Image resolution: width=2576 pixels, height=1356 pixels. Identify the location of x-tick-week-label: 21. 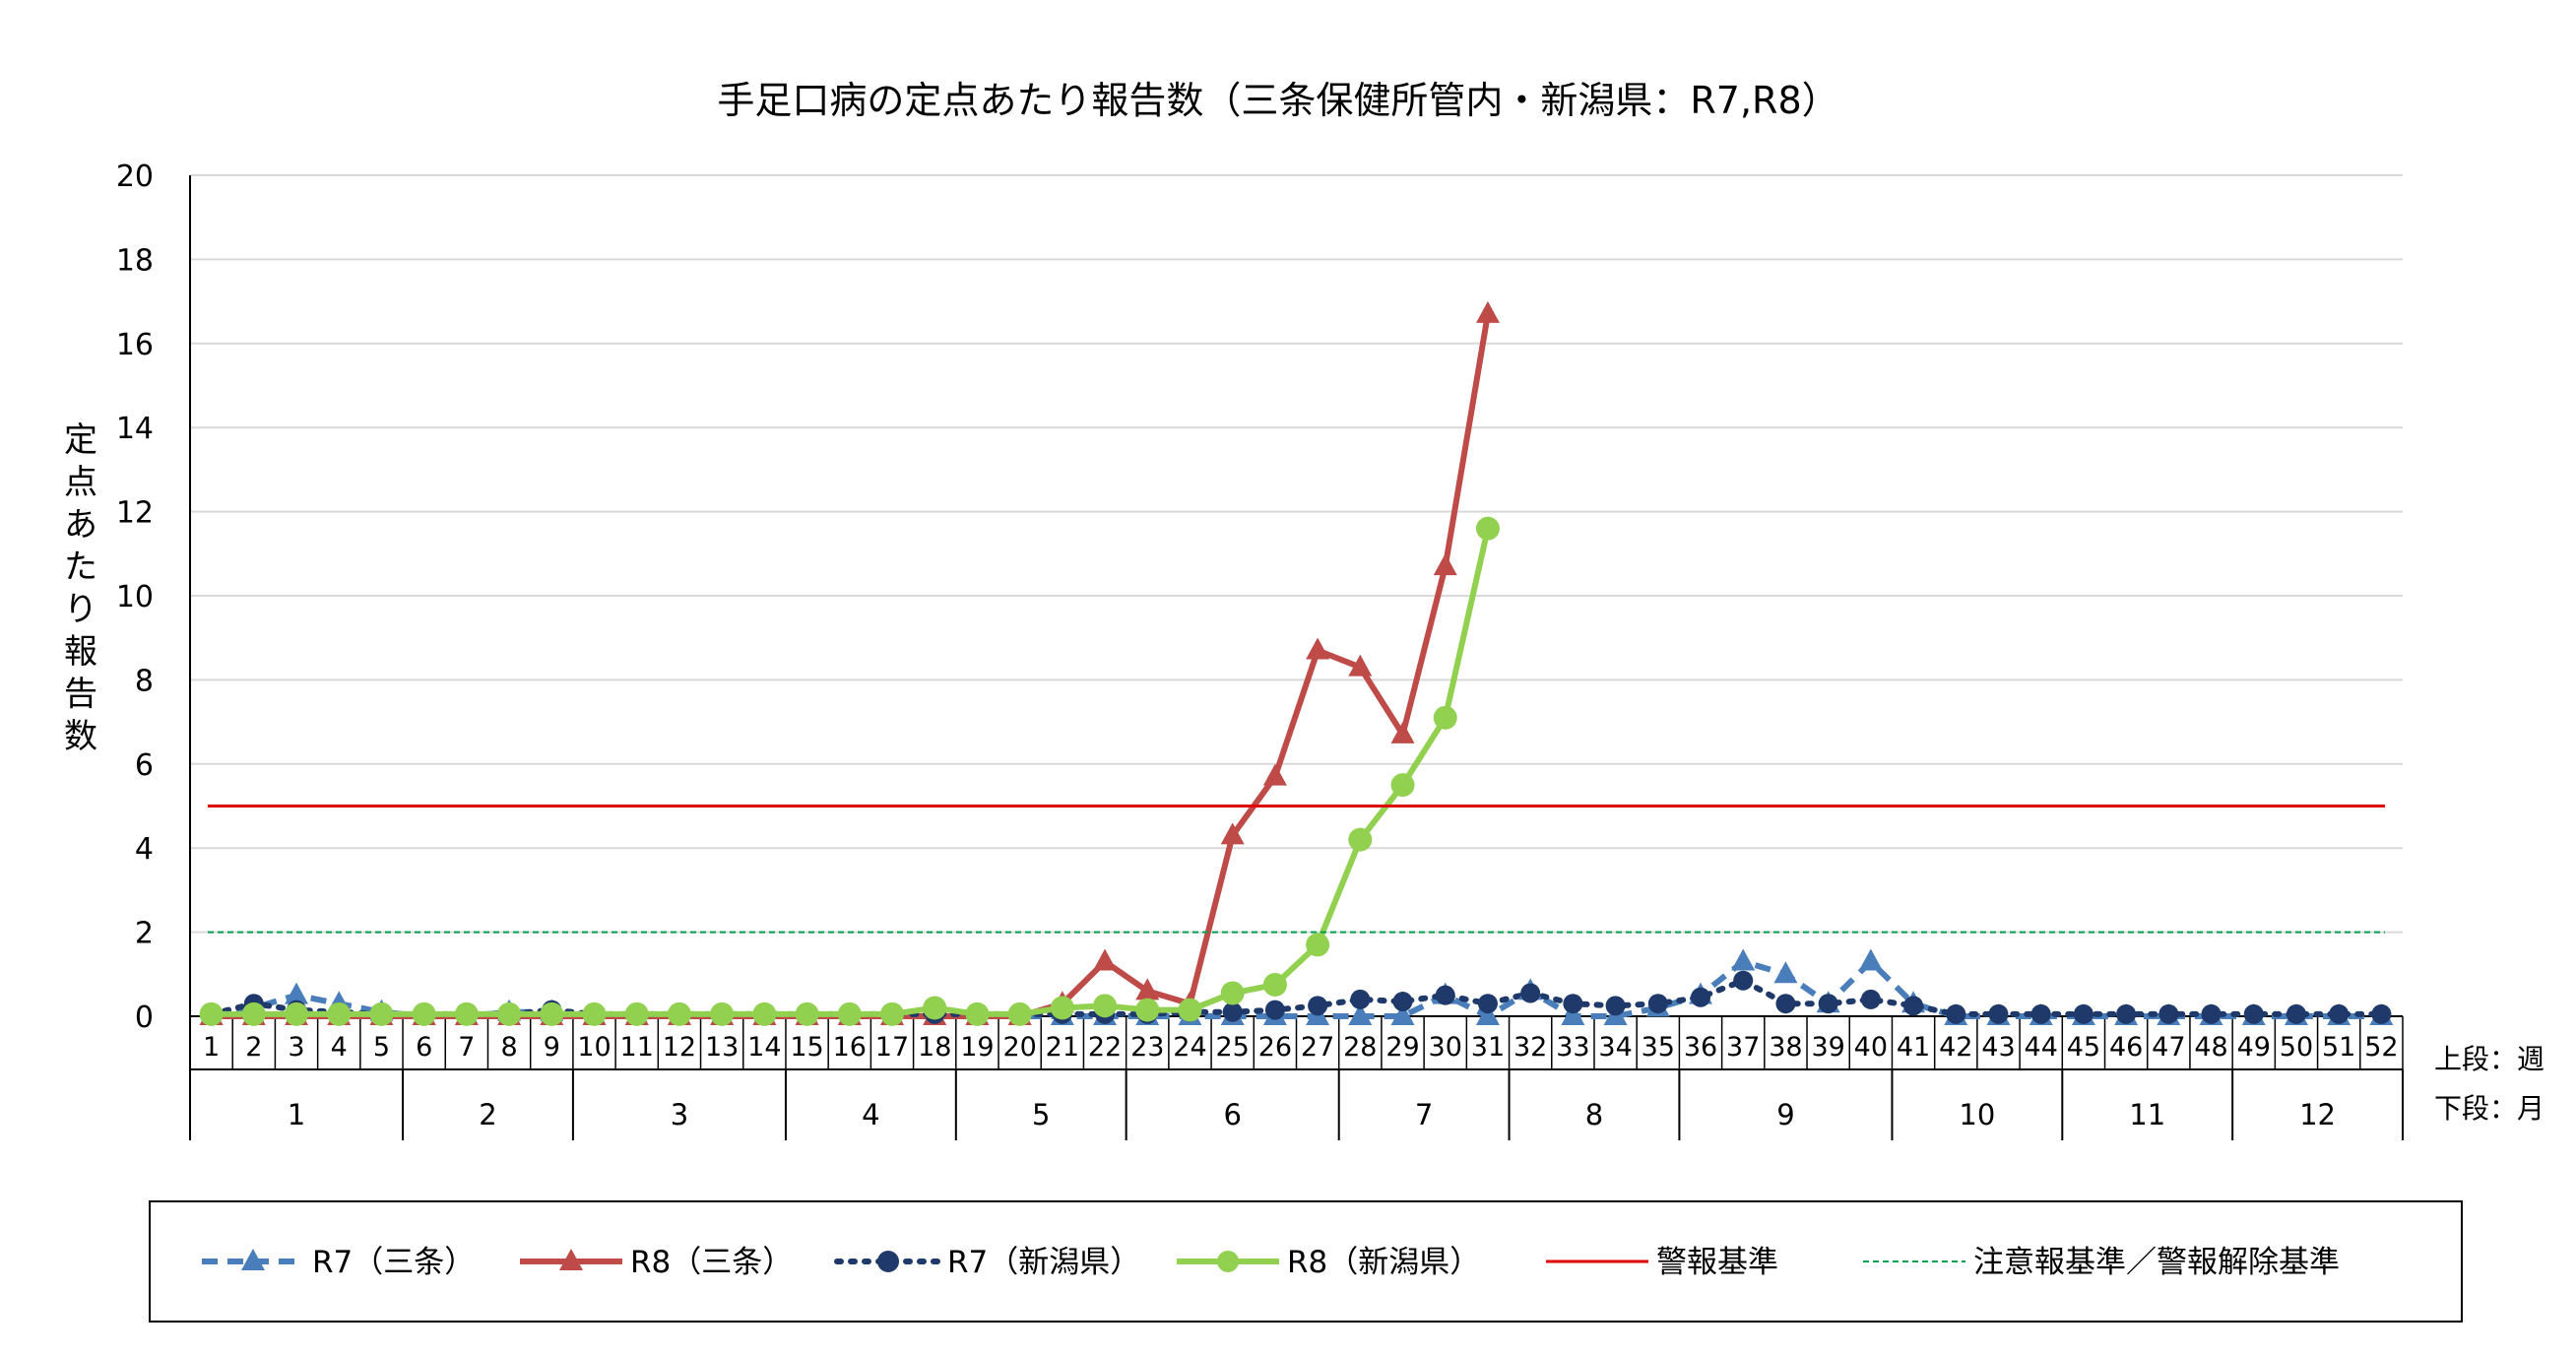
(1062, 1047).